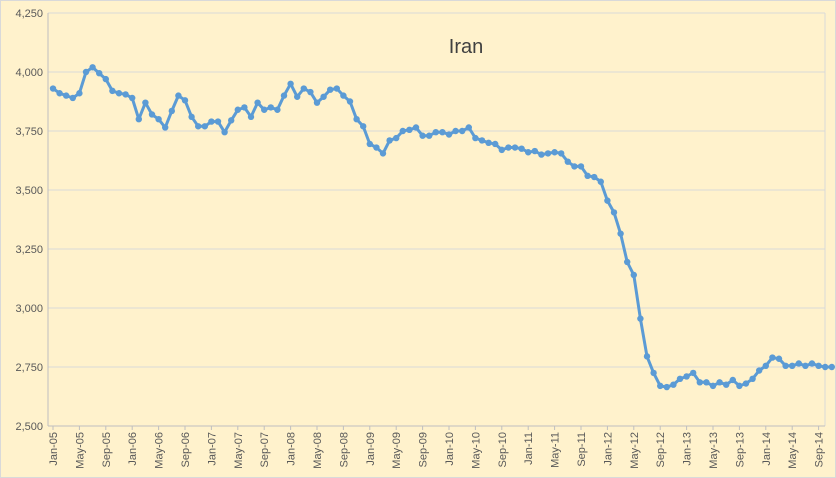 This screenshot has height=478, width=836. What do you see at coordinates (265, 449) in the screenshot?
I see `x-tick-label: Sep-07` at bounding box center [265, 449].